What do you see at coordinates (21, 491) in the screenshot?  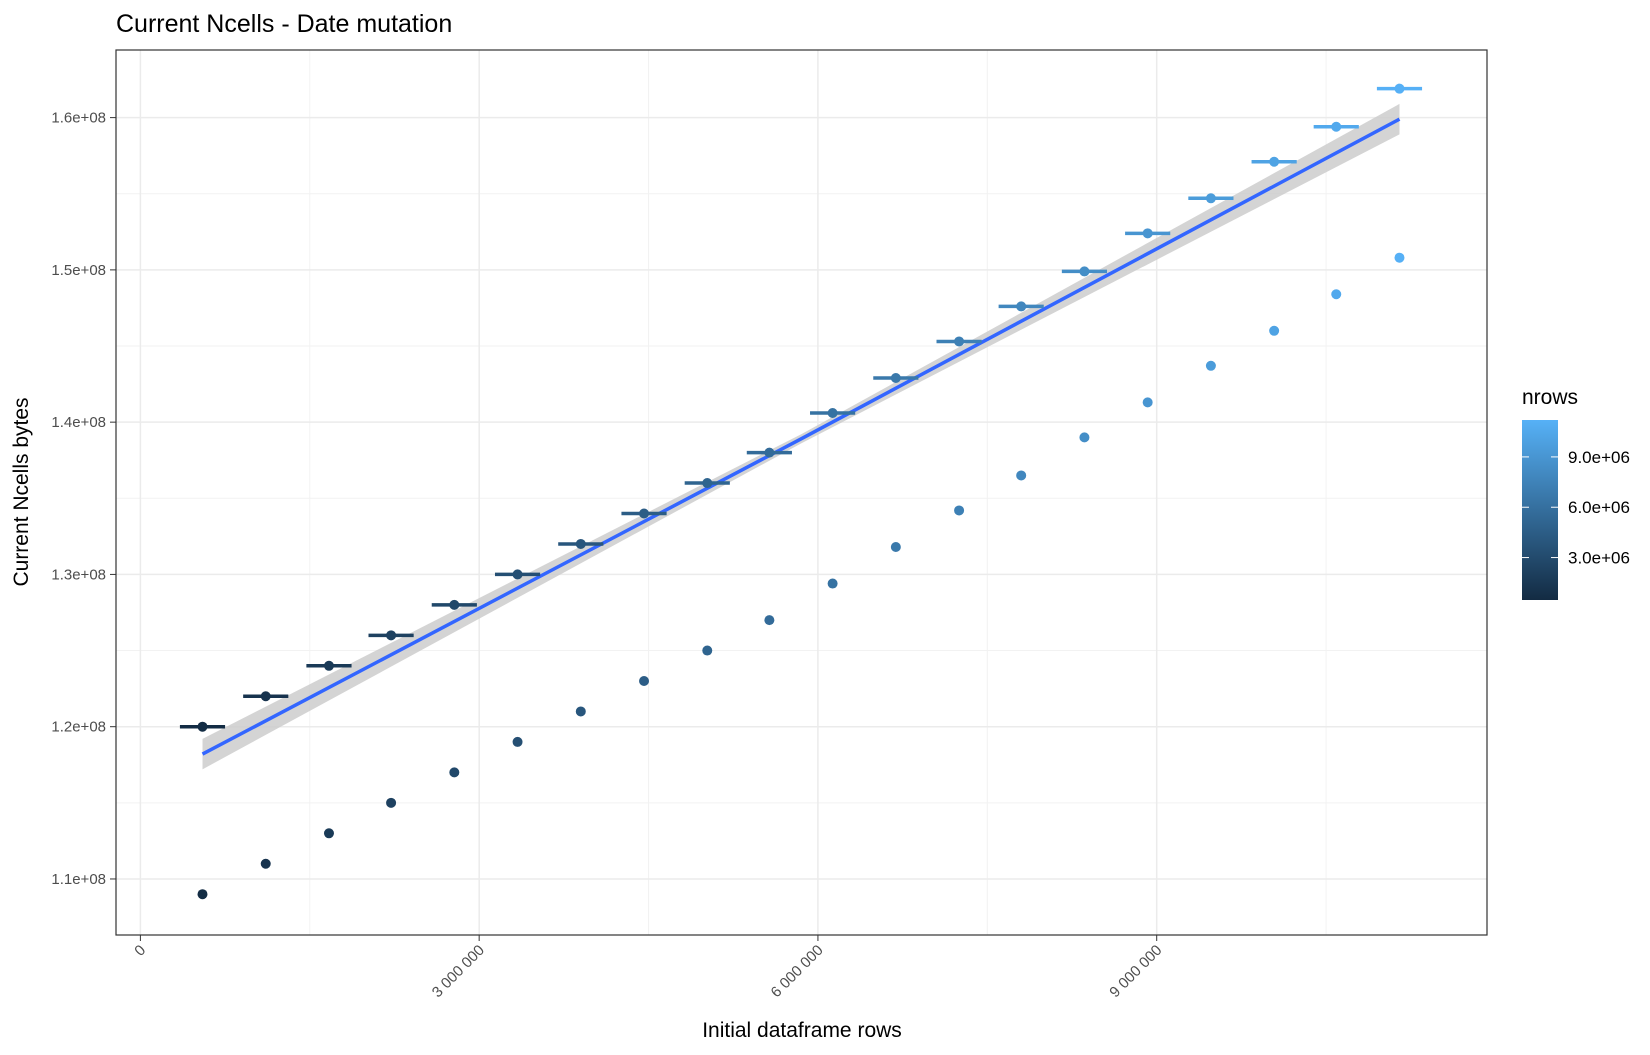 I see `y-axis-label: Current Ncells bytes` at bounding box center [21, 491].